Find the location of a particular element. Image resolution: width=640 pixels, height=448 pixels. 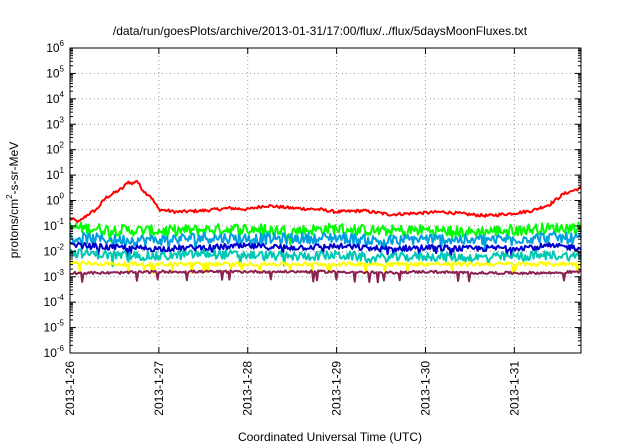

y-tick-label-exp: -2 is located at coordinates (61, 246).